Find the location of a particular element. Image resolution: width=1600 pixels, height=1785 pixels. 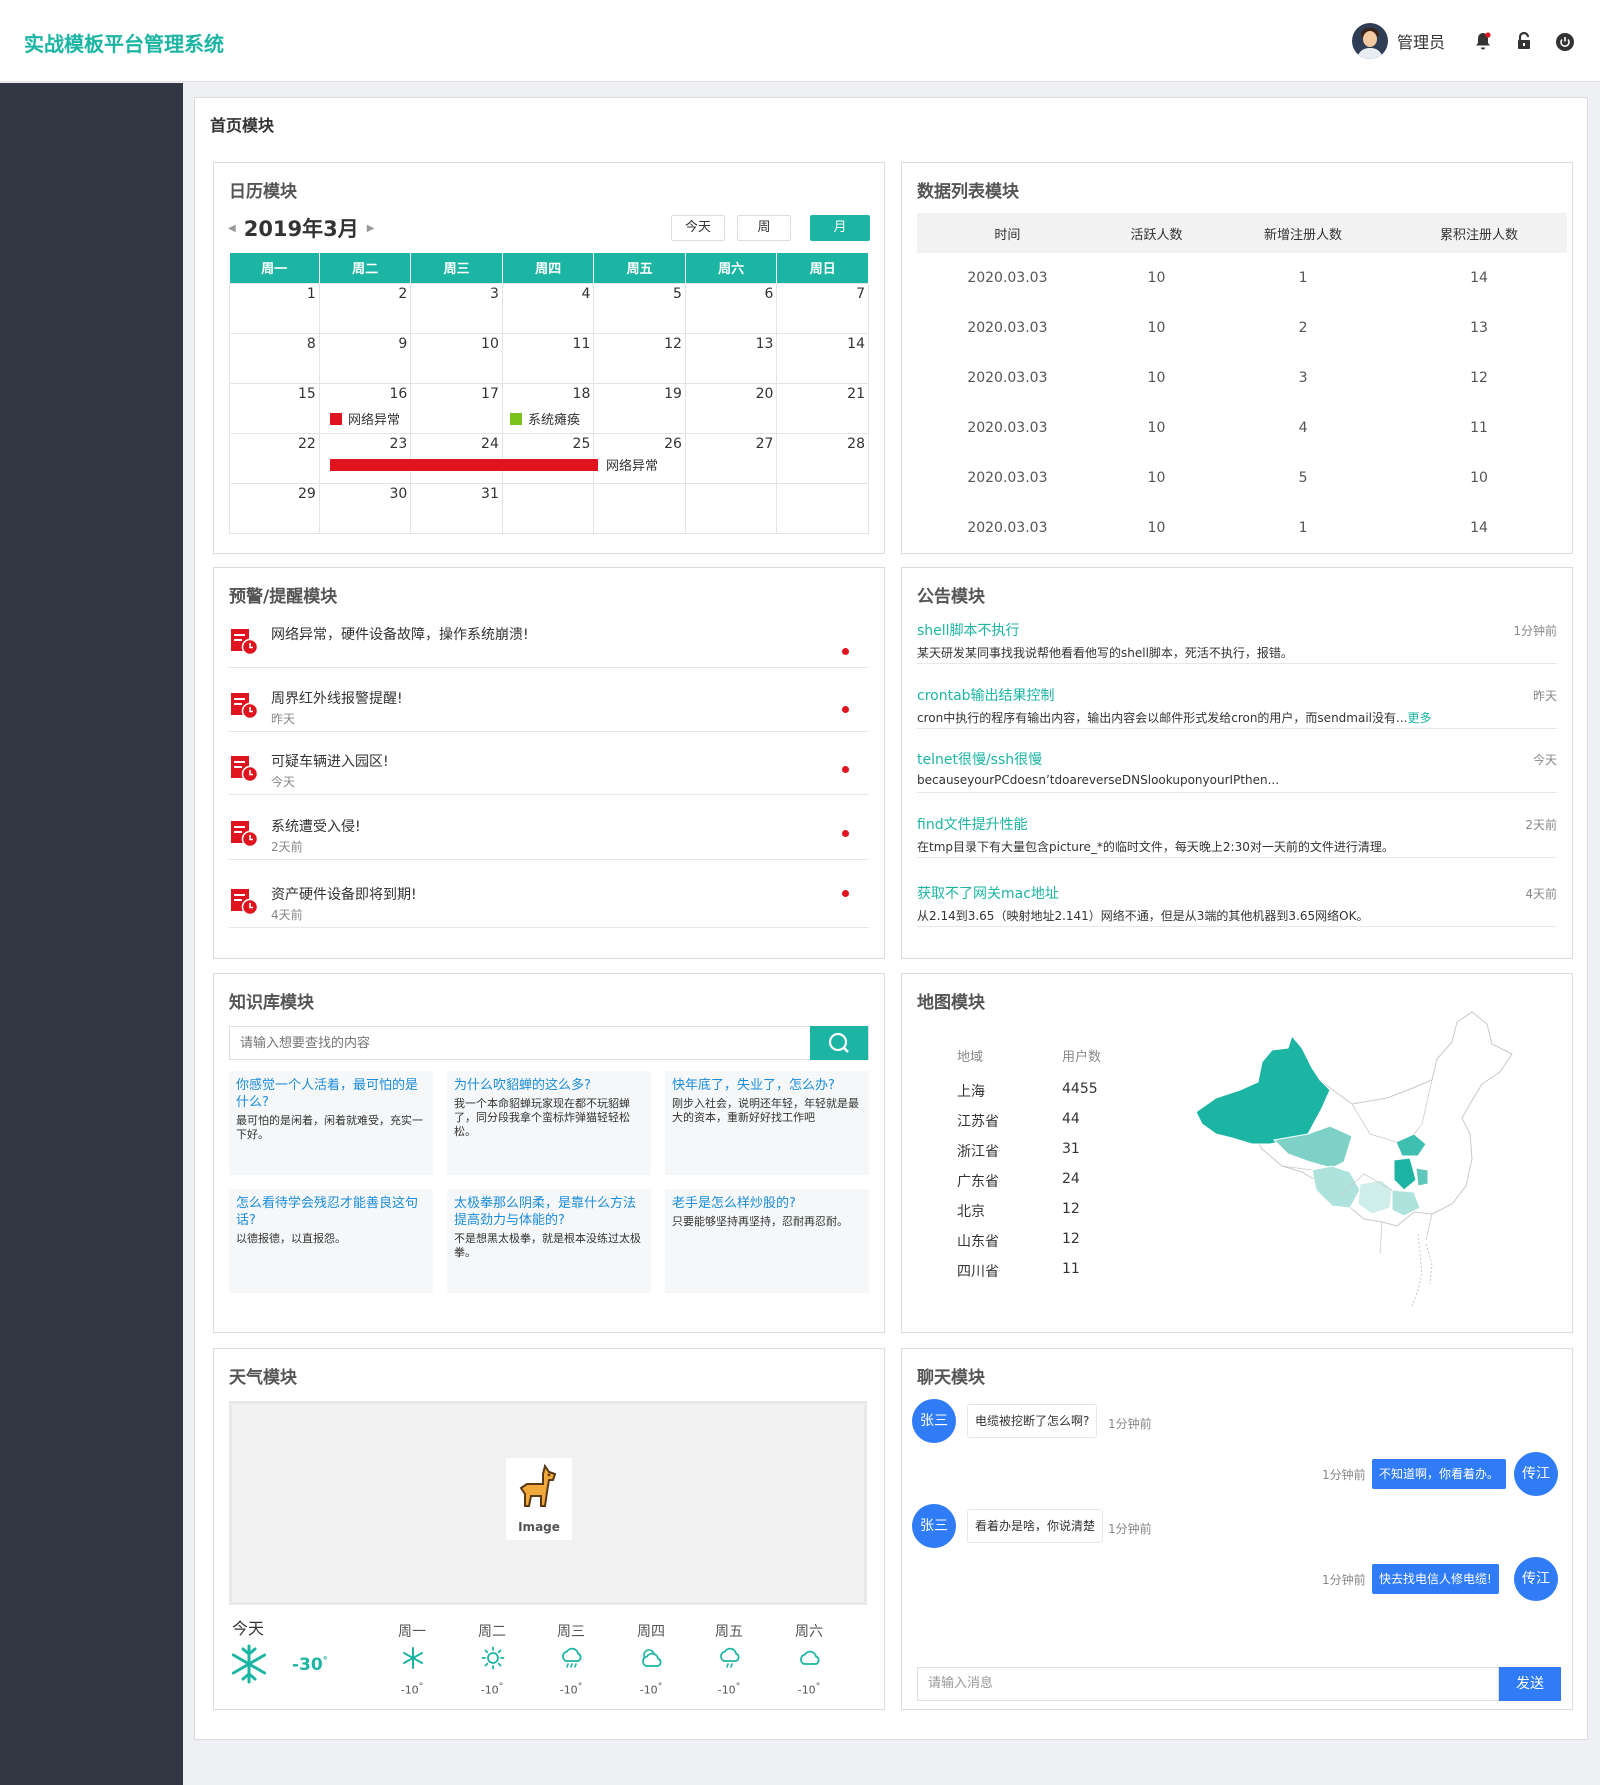

warning-time: 2天前 is located at coordinates (287, 847).